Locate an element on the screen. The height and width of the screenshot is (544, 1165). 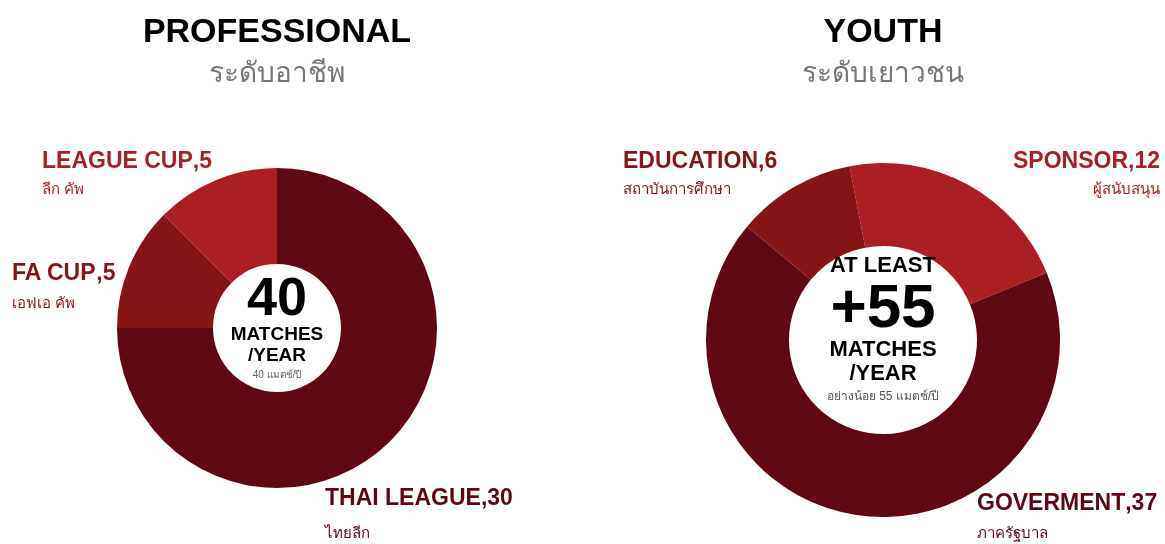
slice-label: EDUCATION is located at coordinates (691, 160).